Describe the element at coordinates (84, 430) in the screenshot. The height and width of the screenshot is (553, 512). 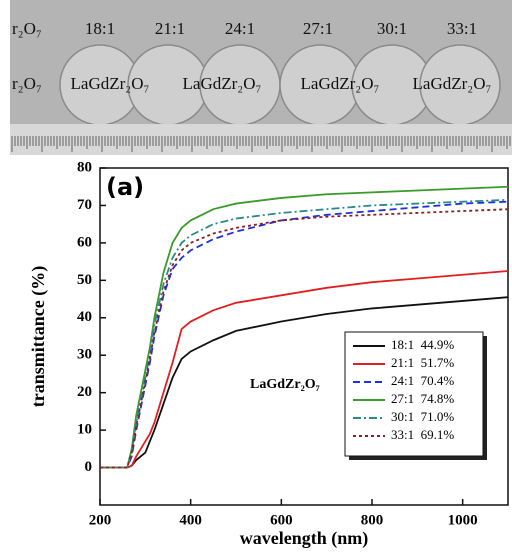
I see `y-tick-label: 10` at that location.